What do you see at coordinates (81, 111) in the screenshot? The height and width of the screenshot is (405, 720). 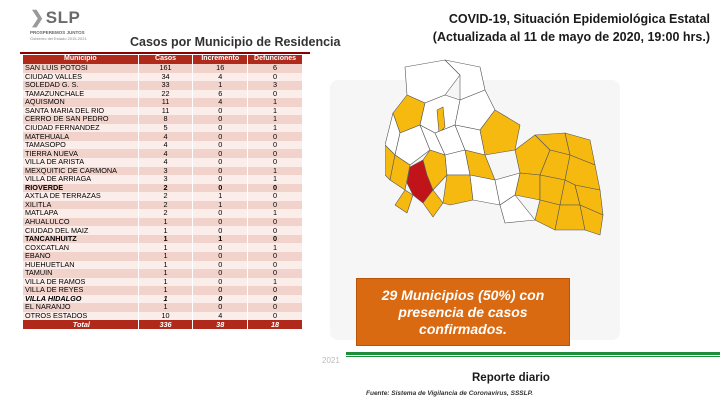 I see `municipio-cell: SANTA MARIA DEL RIO` at bounding box center [81, 111].